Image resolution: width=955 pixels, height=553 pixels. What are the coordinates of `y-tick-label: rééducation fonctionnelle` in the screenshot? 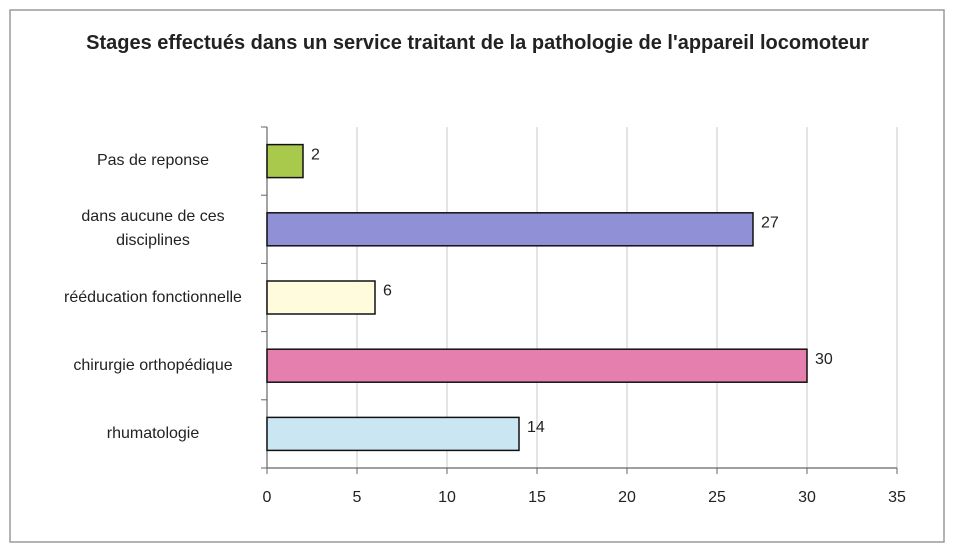 It's located at (153, 297).